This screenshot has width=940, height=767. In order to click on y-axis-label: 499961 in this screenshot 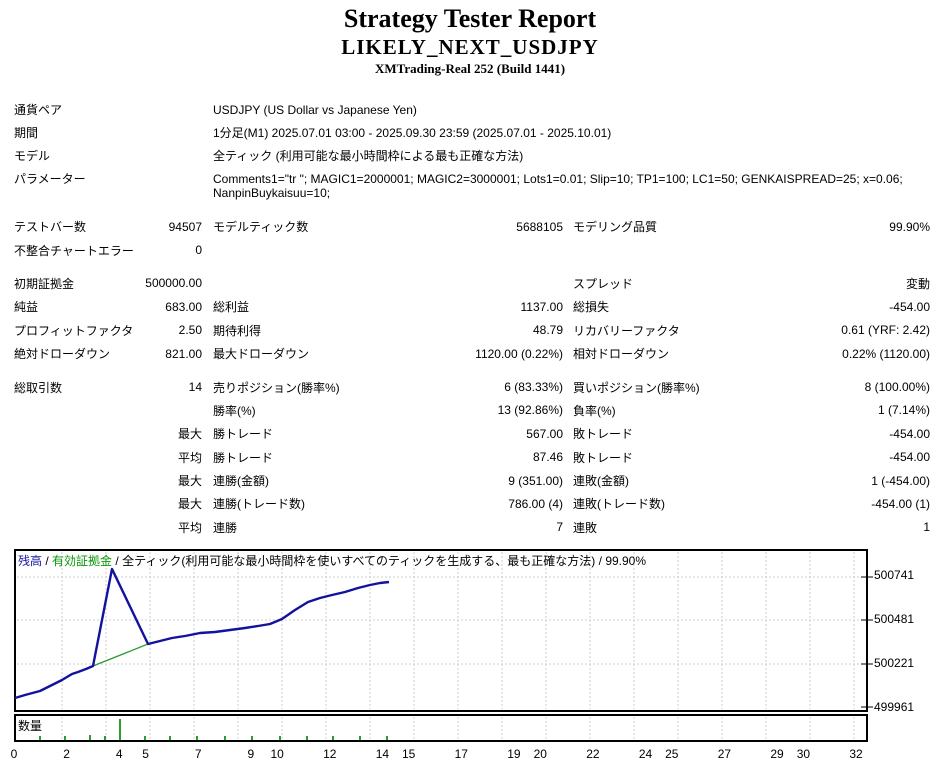, I will do `click(894, 707)`.